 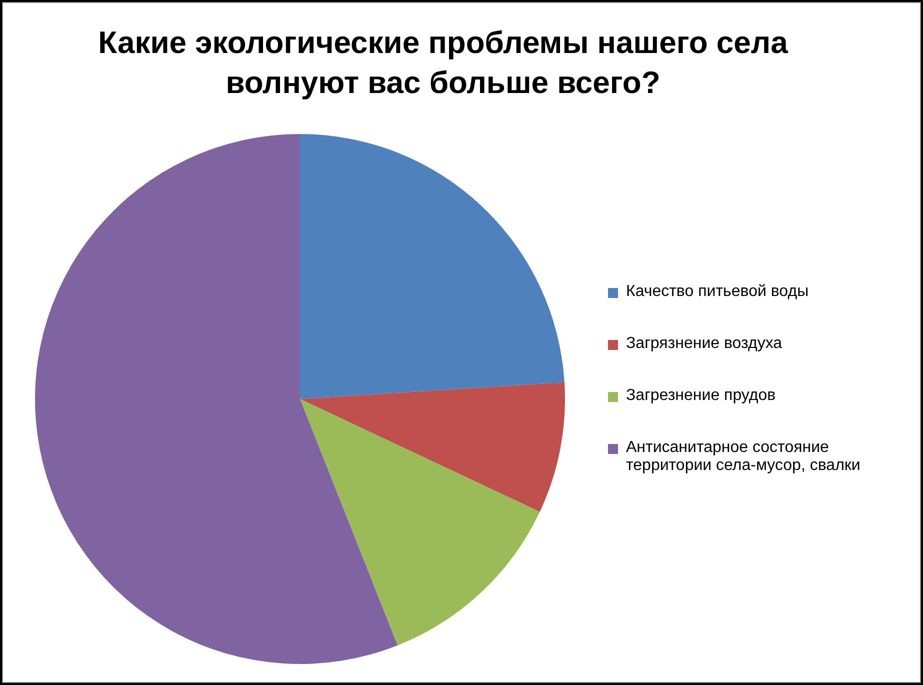 I want to click on legend-label: Загрезнение прудов, so click(x=701, y=396).